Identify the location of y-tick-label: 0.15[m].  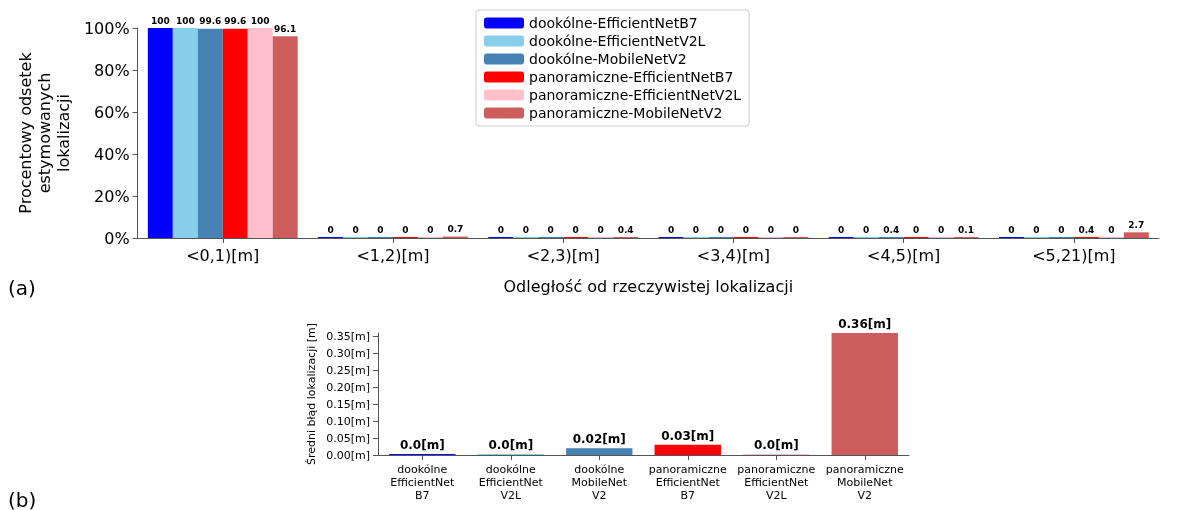
(348, 404).